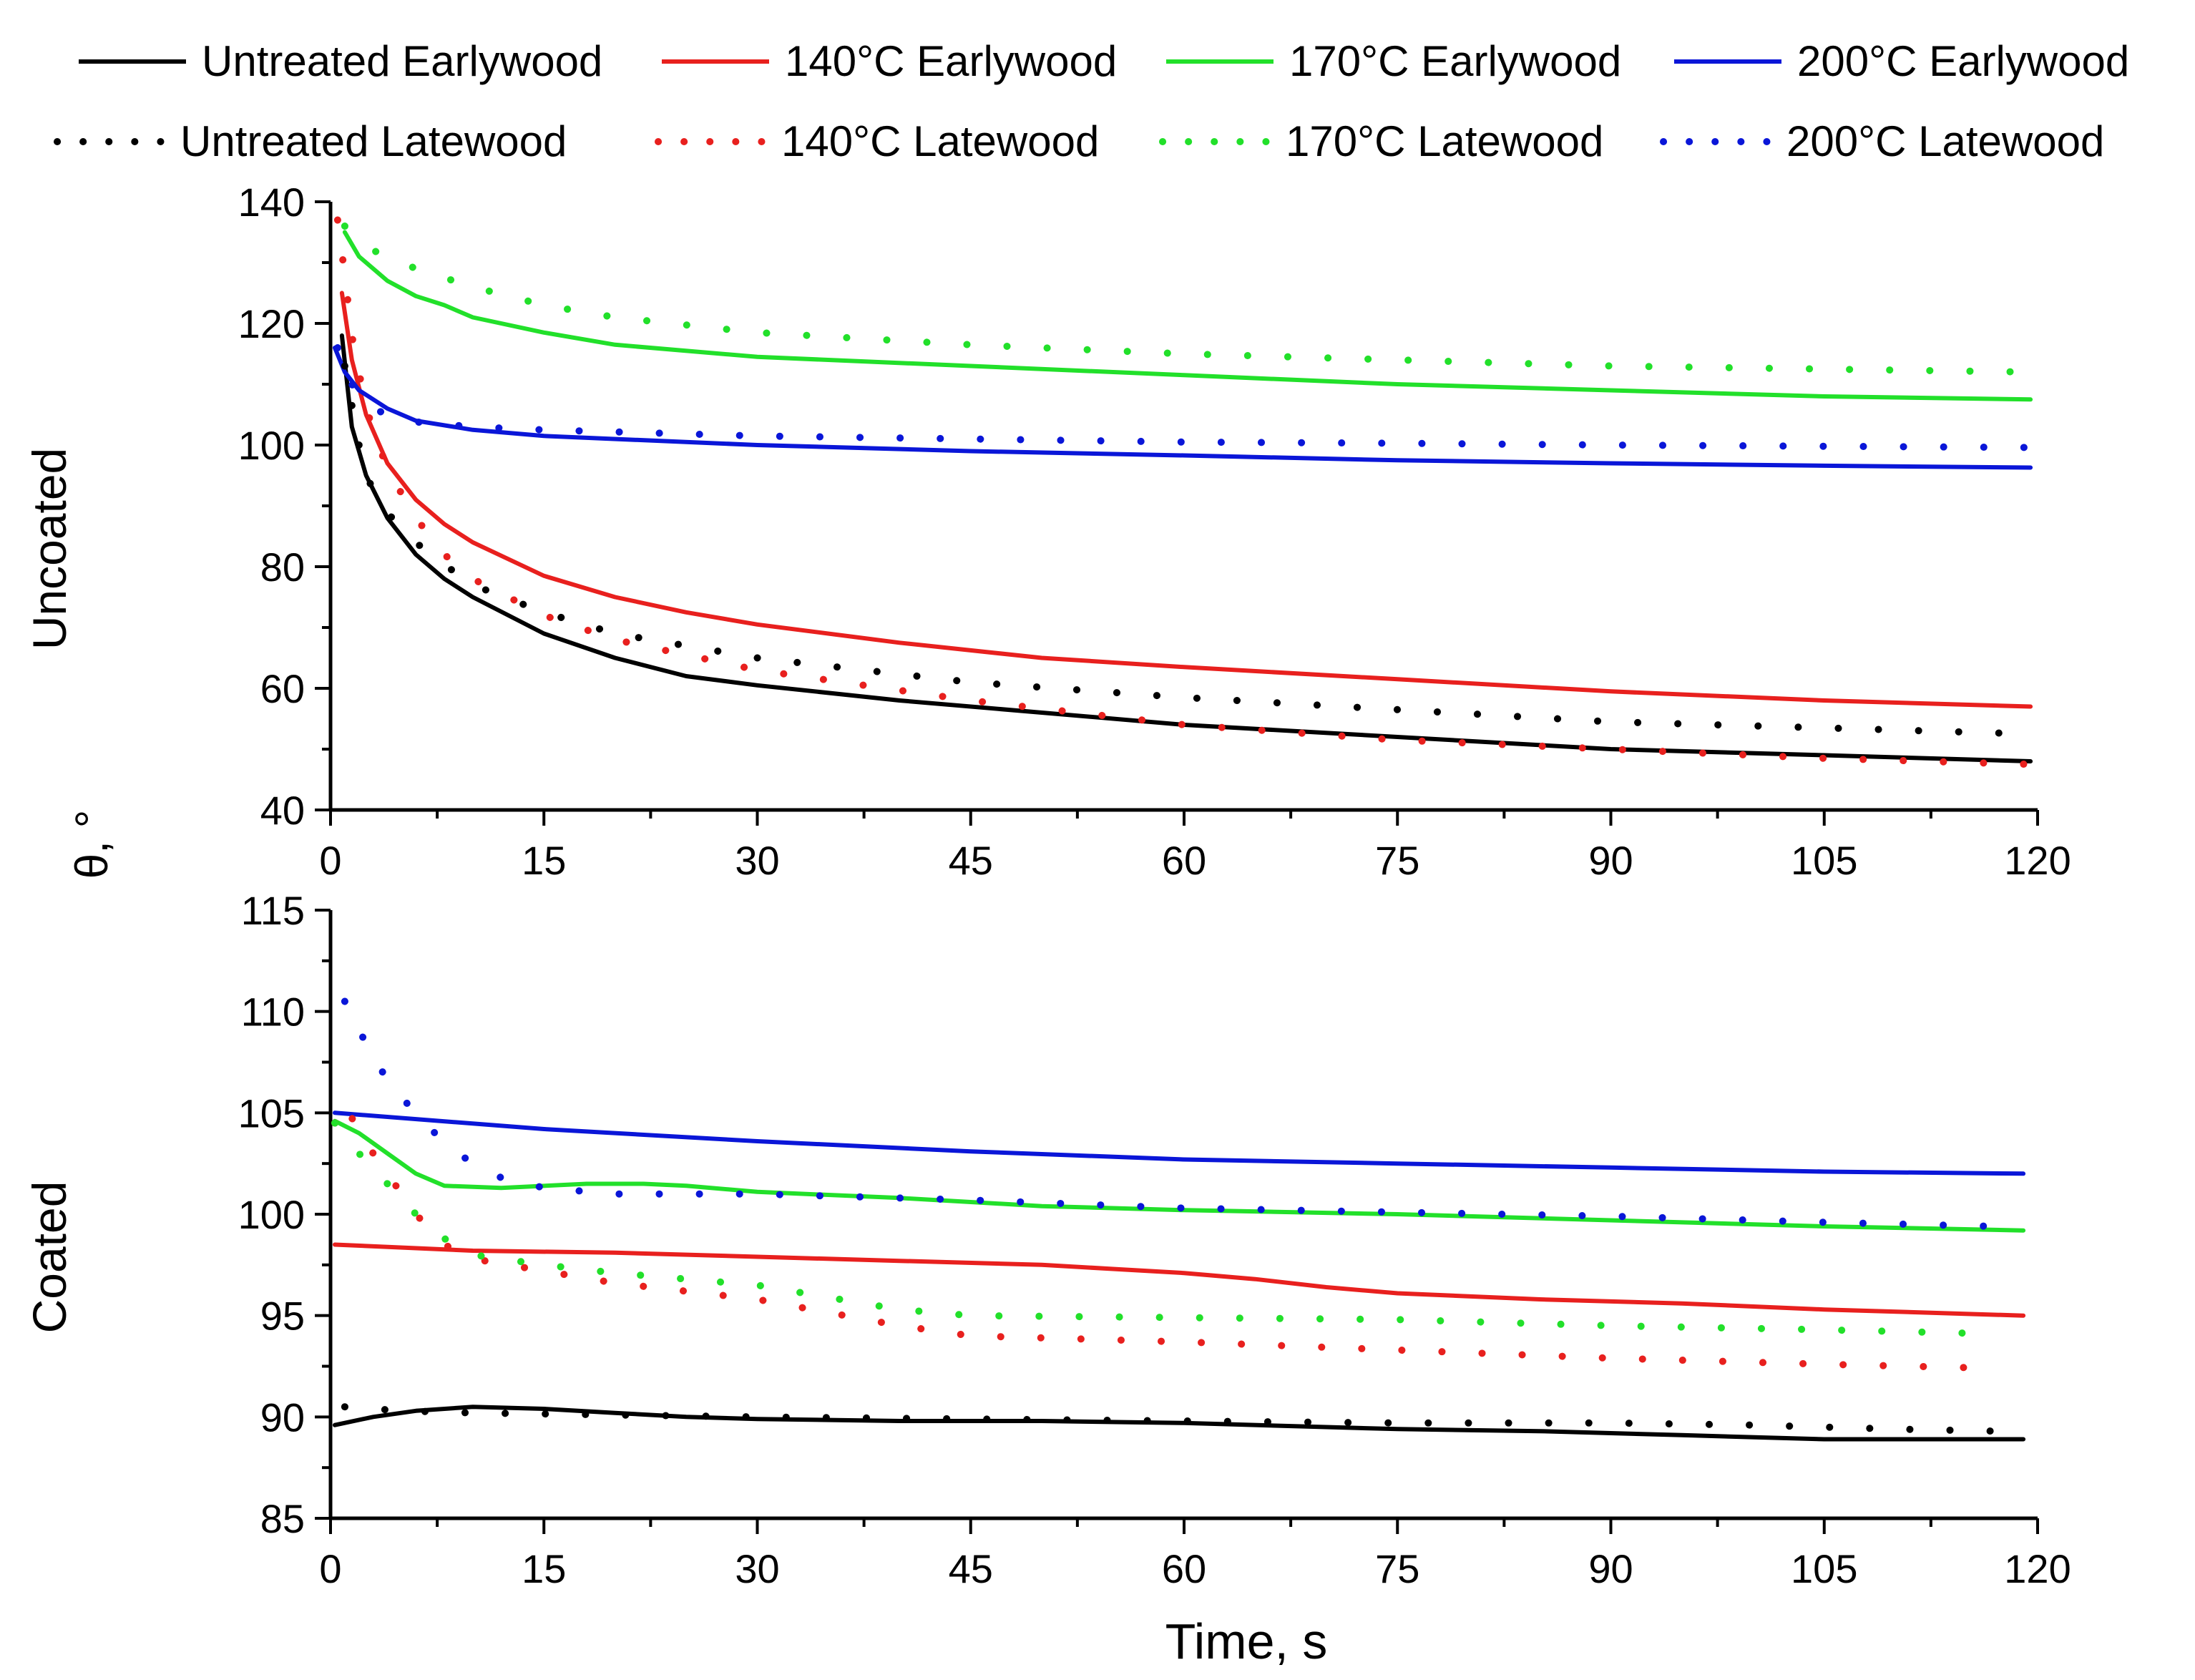 This screenshot has width=2195, height=1680. Describe the element at coordinates (544, 1568) in the screenshot. I see `bottom-x-tick-label: 15` at that location.